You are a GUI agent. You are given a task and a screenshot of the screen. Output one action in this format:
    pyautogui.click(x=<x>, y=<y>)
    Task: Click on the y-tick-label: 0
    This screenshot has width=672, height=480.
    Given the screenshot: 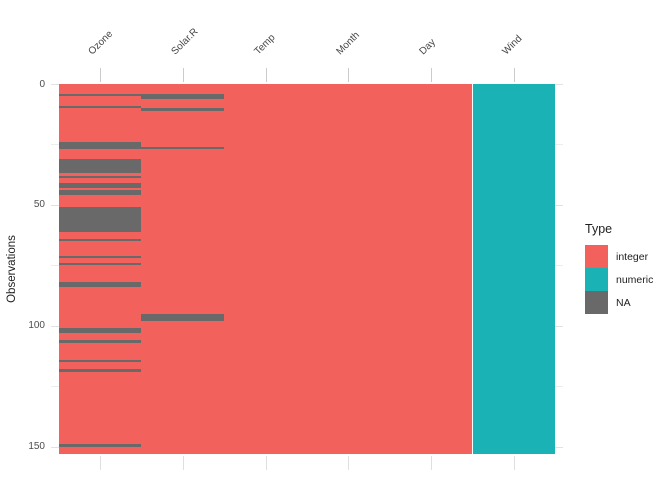 What is the action you would take?
    pyautogui.click(x=42, y=84)
    